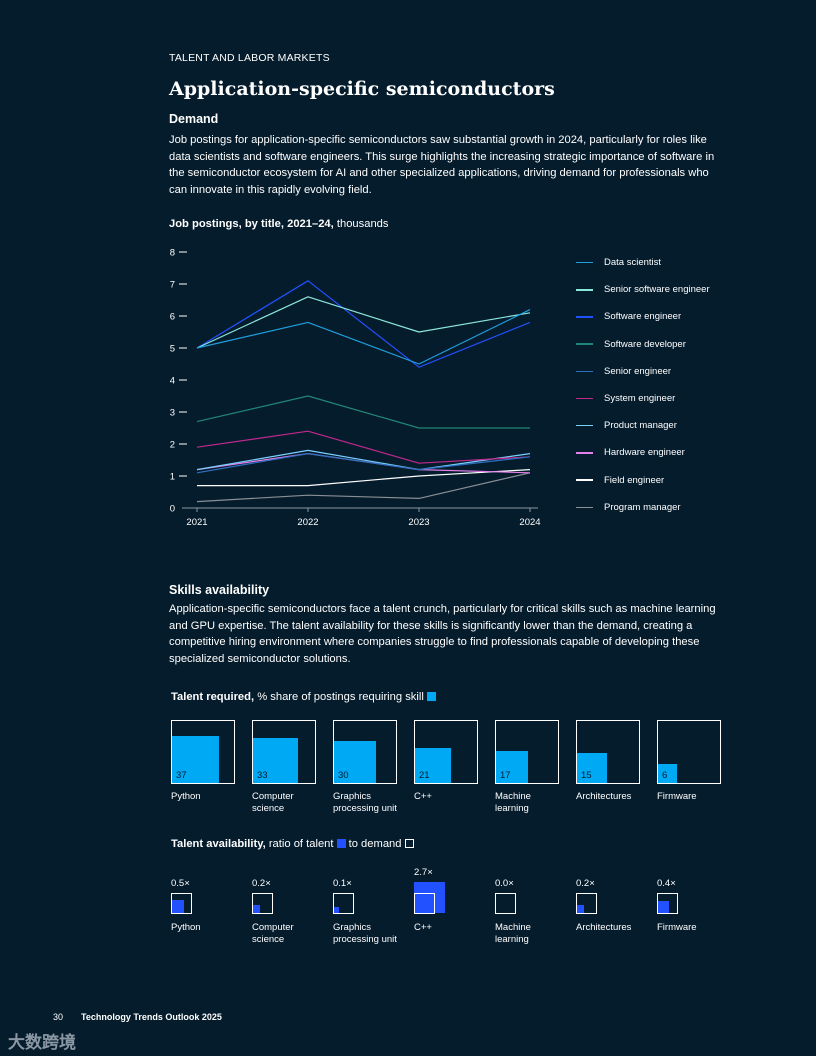 The image size is (816, 1056). What do you see at coordinates (642, 507) in the screenshot?
I see `legend-label: Program manager` at bounding box center [642, 507].